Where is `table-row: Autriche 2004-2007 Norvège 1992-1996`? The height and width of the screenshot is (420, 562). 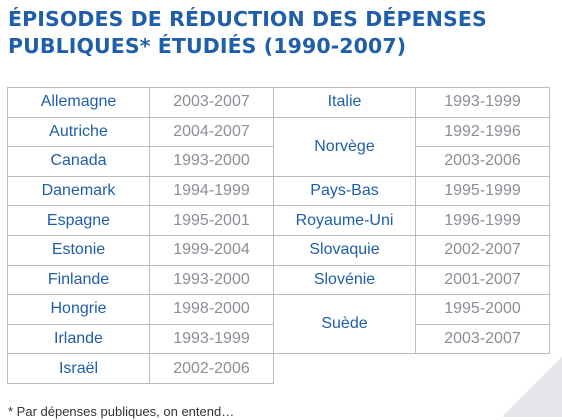
table-row: Autriche 2004-2007 Norvège 1992-1996 is located at coordinates (278, 146).